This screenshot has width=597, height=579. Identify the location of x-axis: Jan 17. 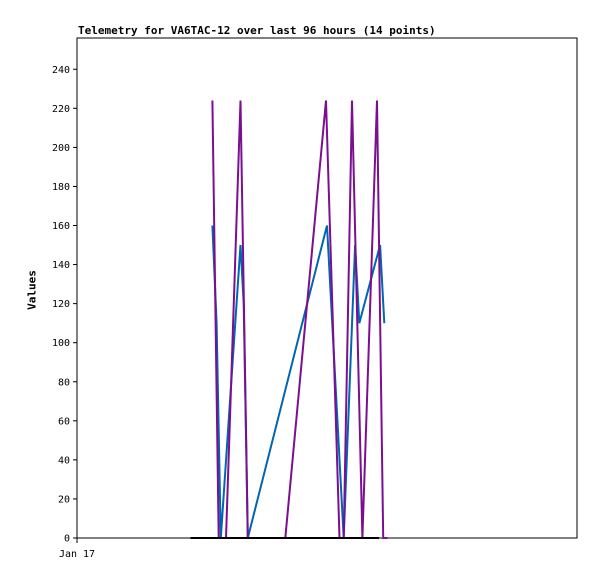
(77, 549).